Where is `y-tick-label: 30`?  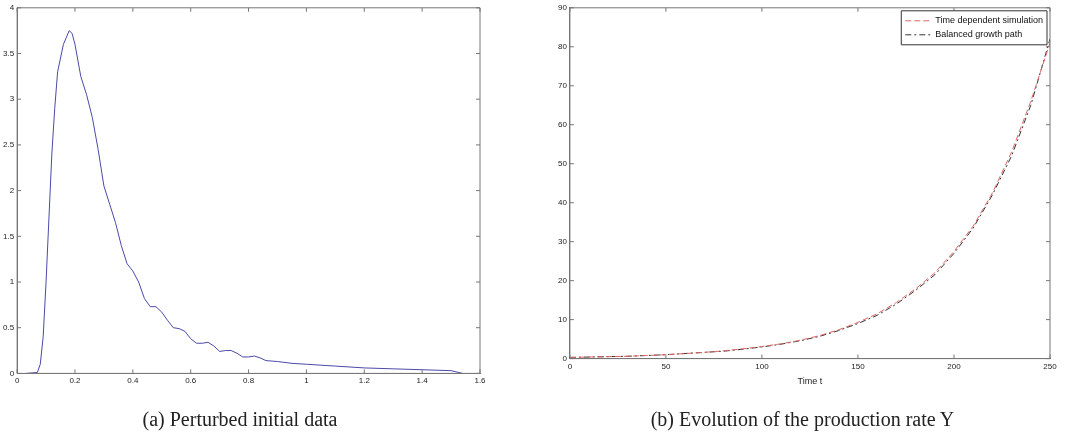
y-tick-label: 30 is located at coordinates (562, 241).